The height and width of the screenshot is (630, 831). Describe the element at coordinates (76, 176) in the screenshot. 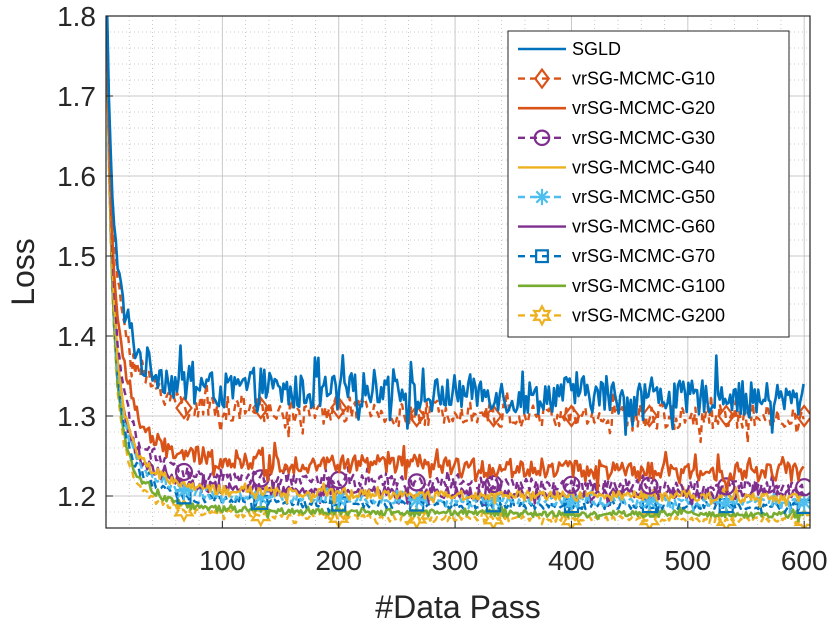

I see `y-tick-label: 1.6` at that location.